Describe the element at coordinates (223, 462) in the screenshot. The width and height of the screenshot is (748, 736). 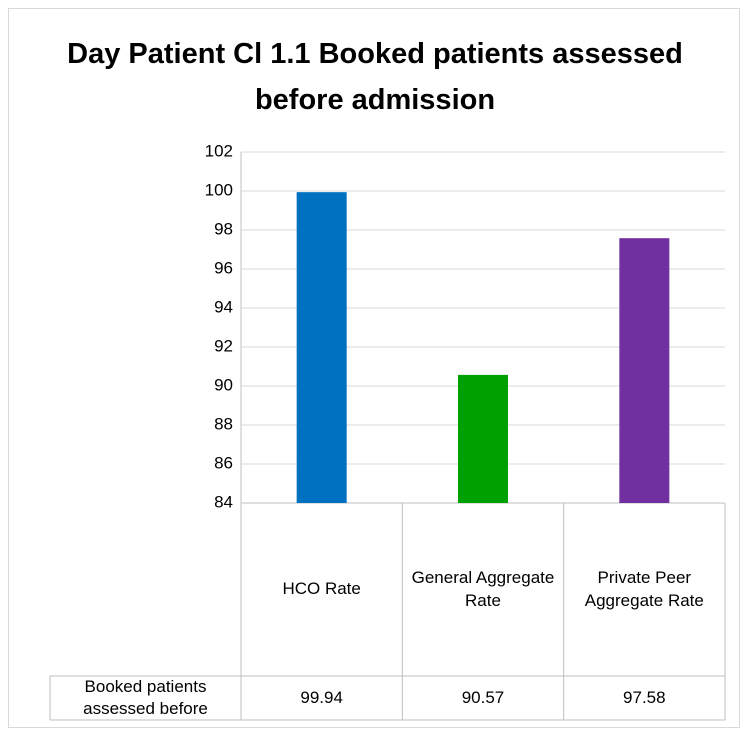
I see `y-tick-label: 86` at that location.